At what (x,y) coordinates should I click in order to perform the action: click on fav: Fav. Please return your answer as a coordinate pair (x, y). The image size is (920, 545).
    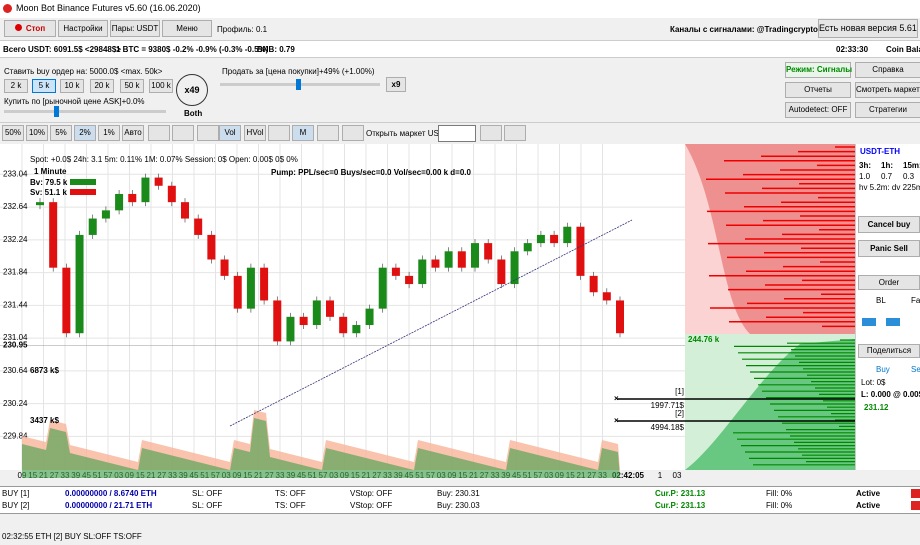
    Looking at the image, I should click on (915, 300).